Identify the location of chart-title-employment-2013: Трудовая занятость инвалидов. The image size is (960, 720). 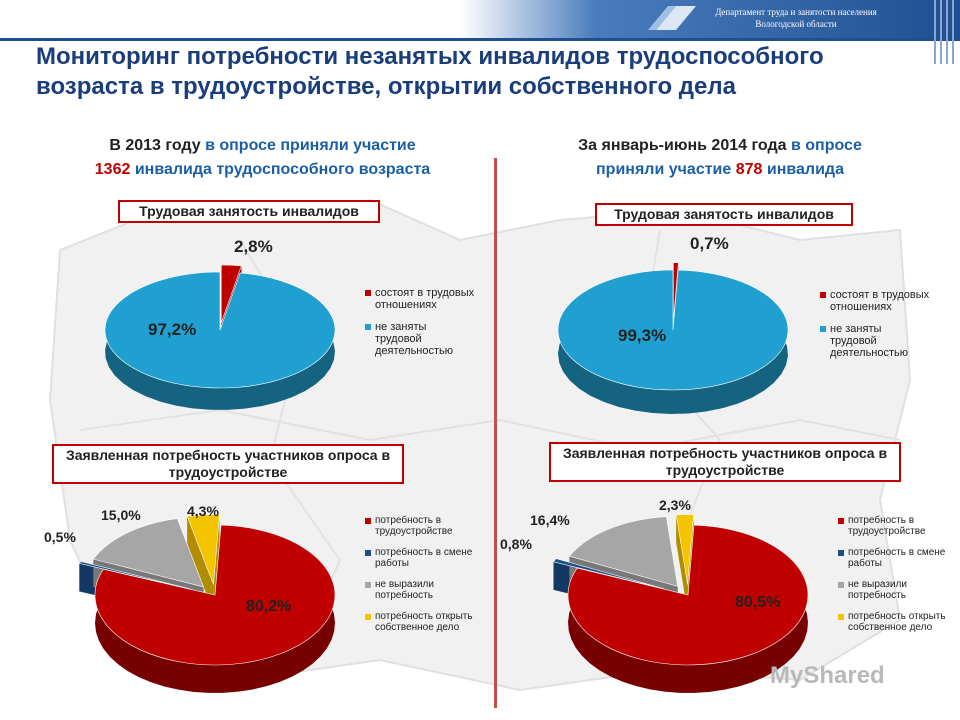
(249, 211).